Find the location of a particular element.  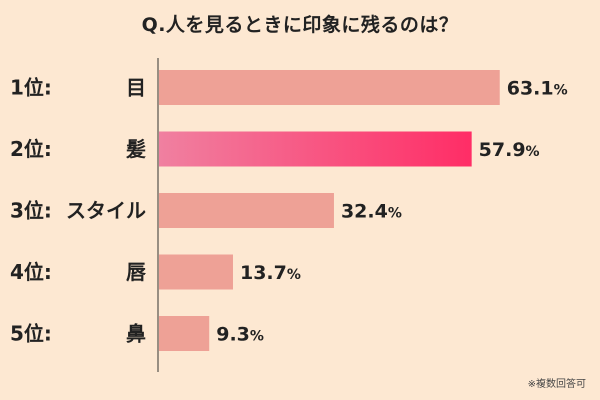

rank-label-5: 5位: is located at coordinates (31, 334).